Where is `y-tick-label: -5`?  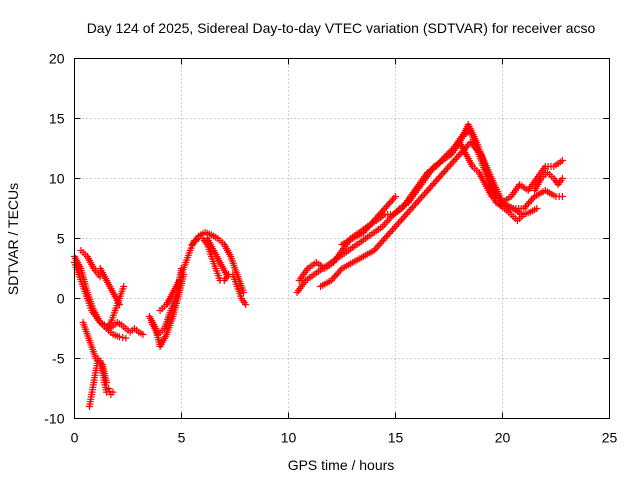
y-tick-label: -5 is located at coordinates (58, 359).